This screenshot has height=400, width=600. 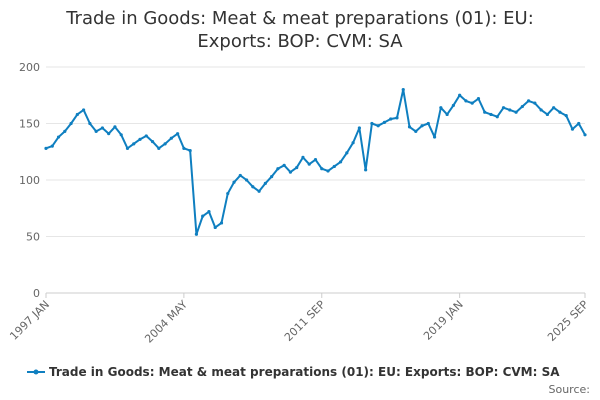 I want to click on y-tick-label: 150, so click(x=29, y=124).